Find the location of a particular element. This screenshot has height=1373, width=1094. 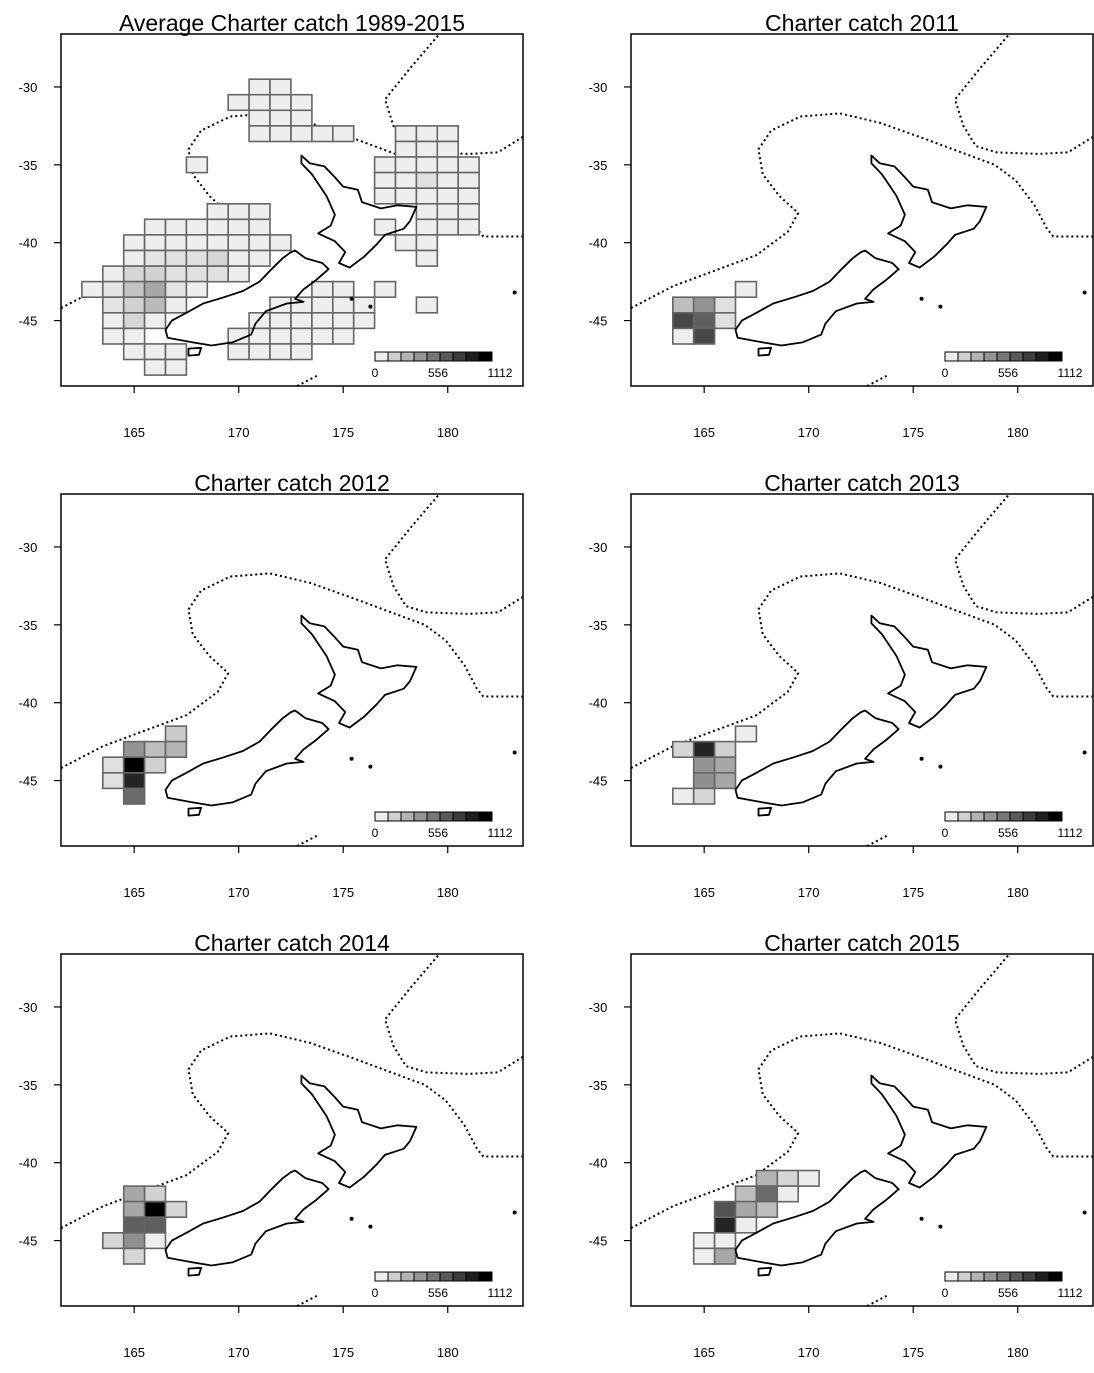

plot-area is located at coordinates (862, 670).